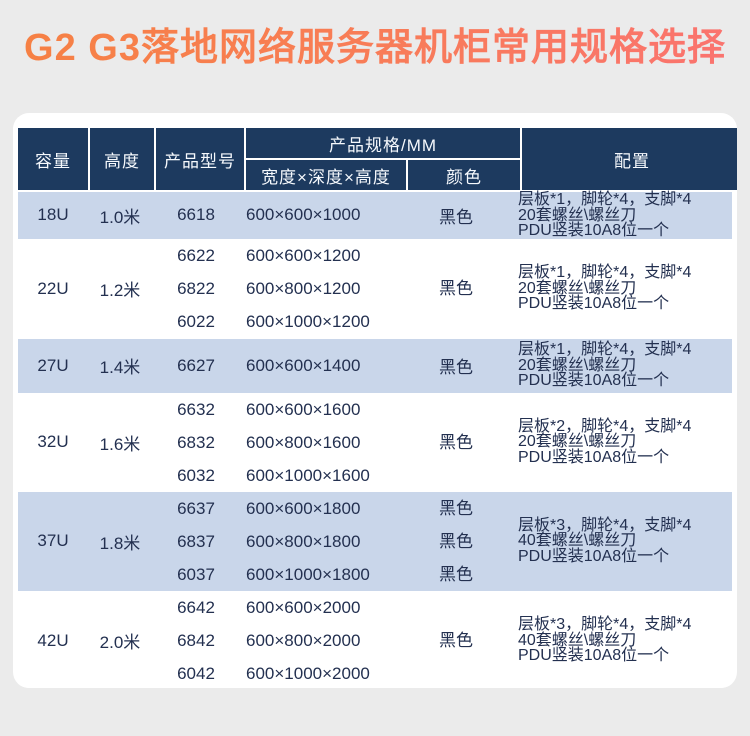 The image size is (750, 736). What do you see at coordinates (200, 159) in the screenshot?
I see `header-model: 产品型号` at bounding box center [200, 159].